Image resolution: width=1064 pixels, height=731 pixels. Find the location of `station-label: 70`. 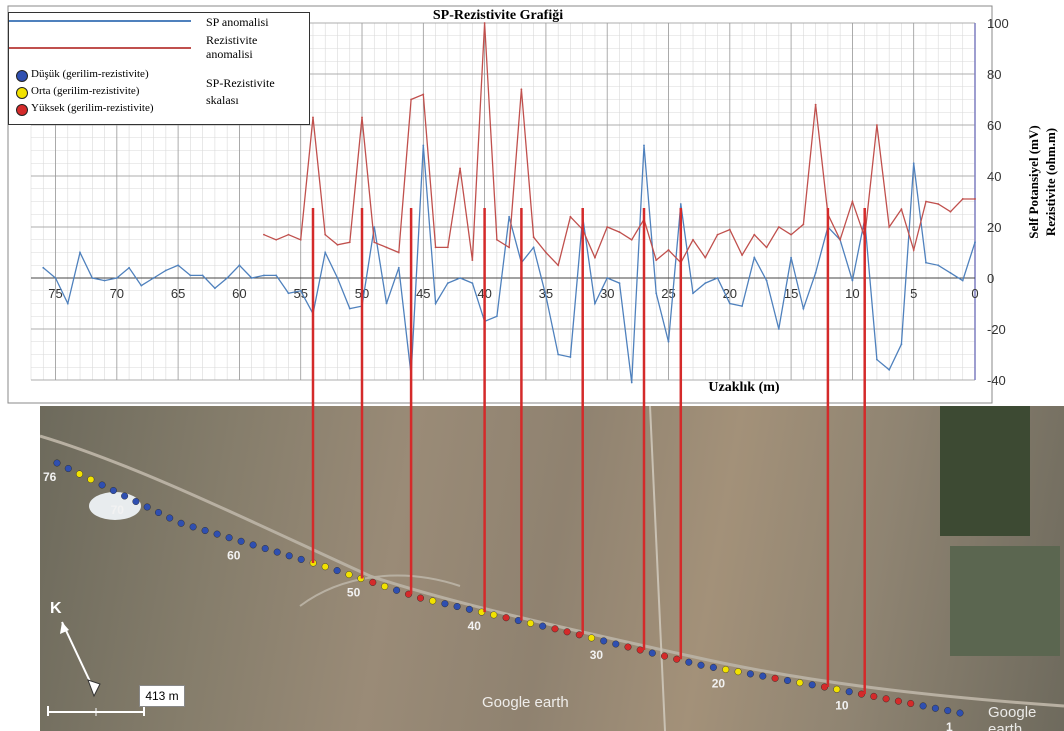

station-label: 70 is located at coordinates (118, 510).